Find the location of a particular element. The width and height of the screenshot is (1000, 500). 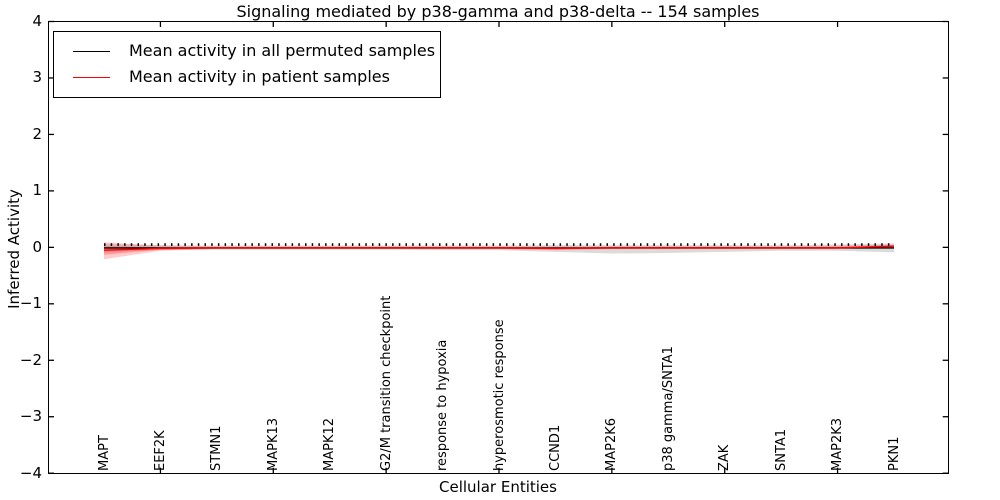

y-tick-label: 0 is located at coordinates (37, 246).